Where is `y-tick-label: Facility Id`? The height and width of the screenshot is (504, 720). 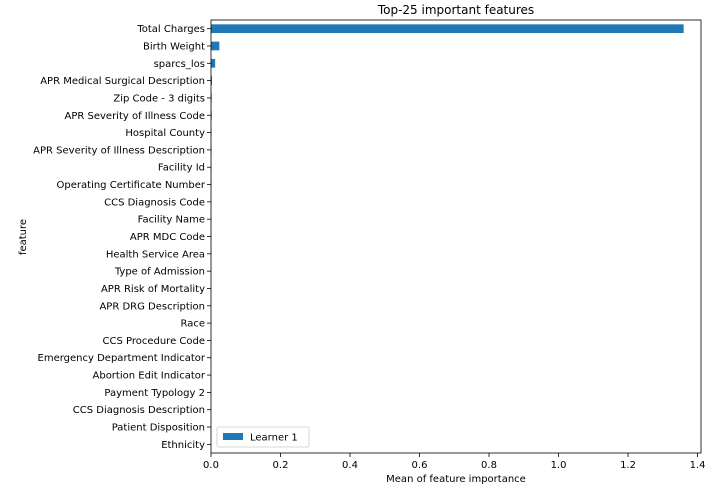
y-tick-label: Facility Id is located at coordinates (181, 168).